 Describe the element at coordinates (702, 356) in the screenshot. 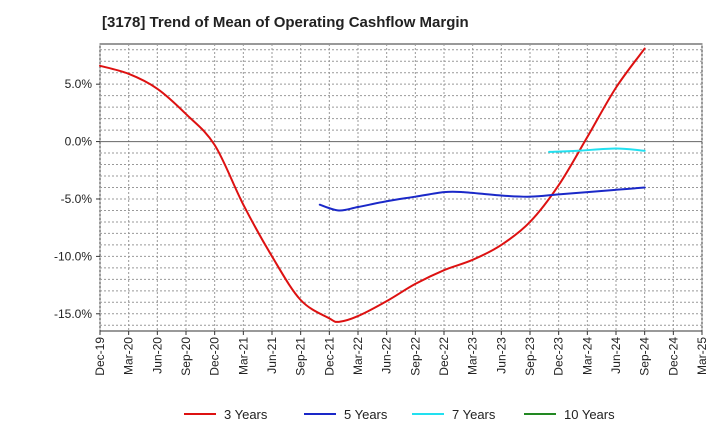

I see `x-tick-label: Mar-25` at that location.